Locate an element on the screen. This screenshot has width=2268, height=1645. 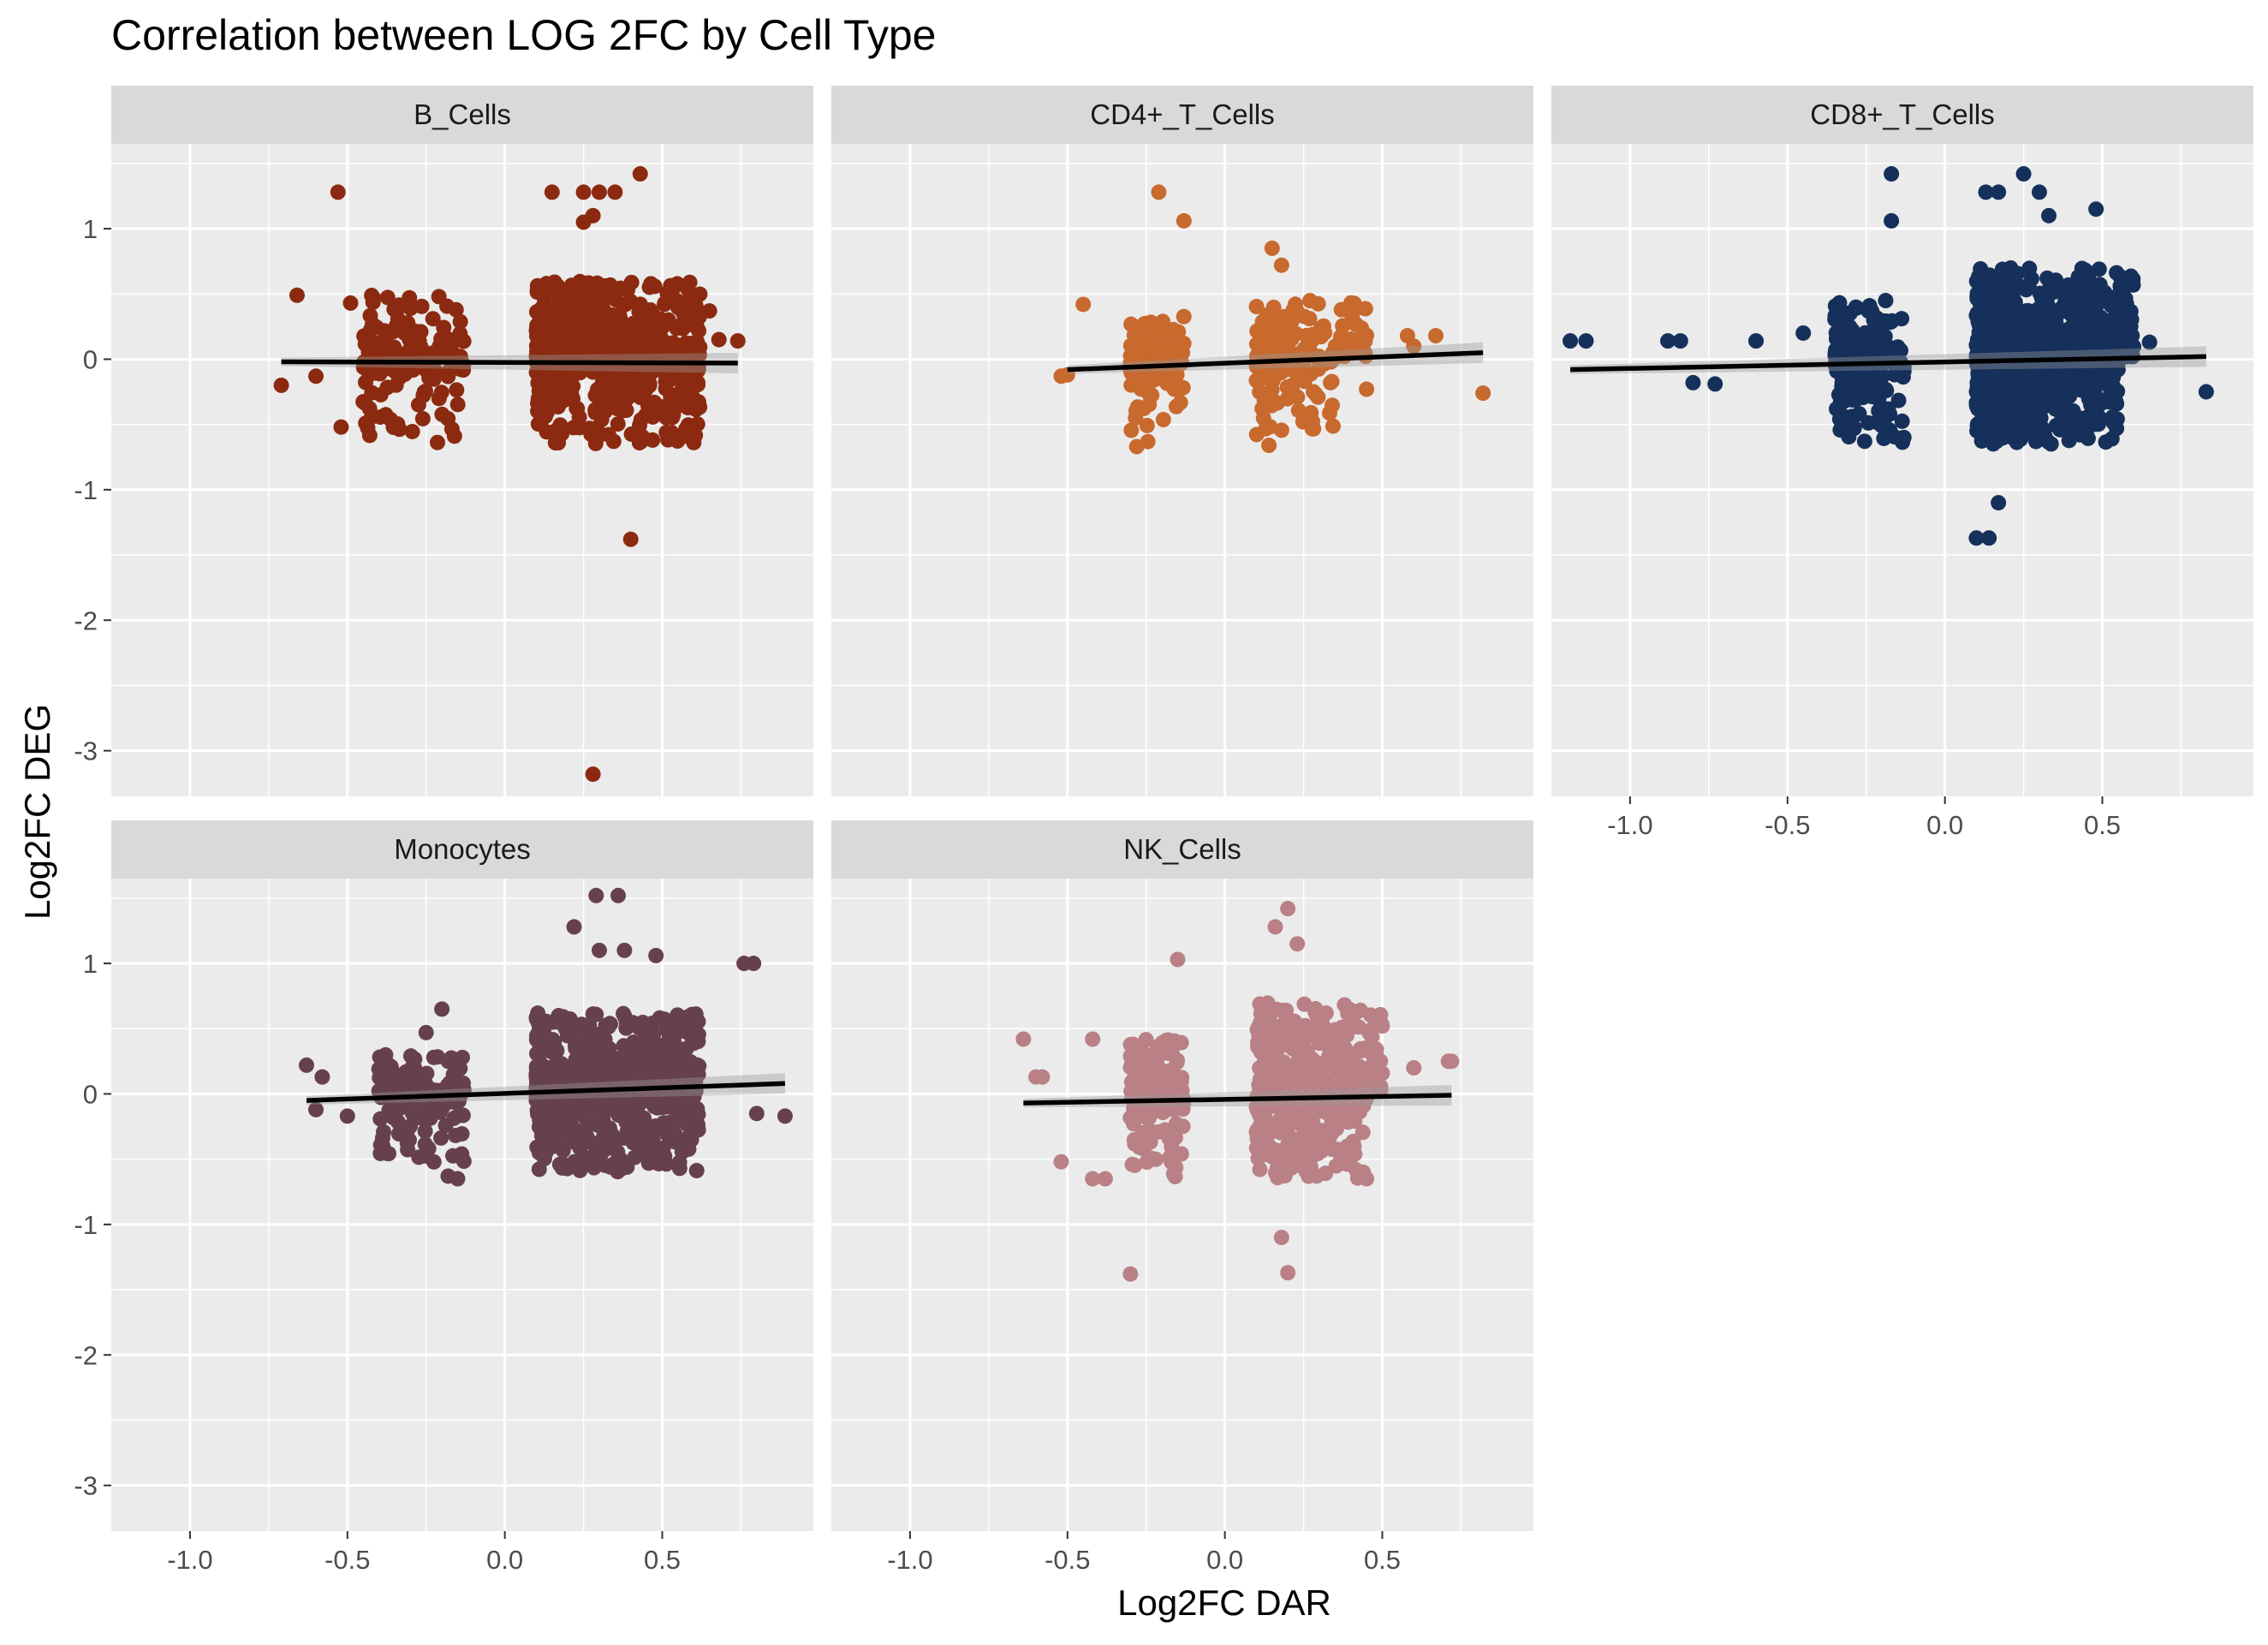
facet-strip is located at coordinates (462, 115).